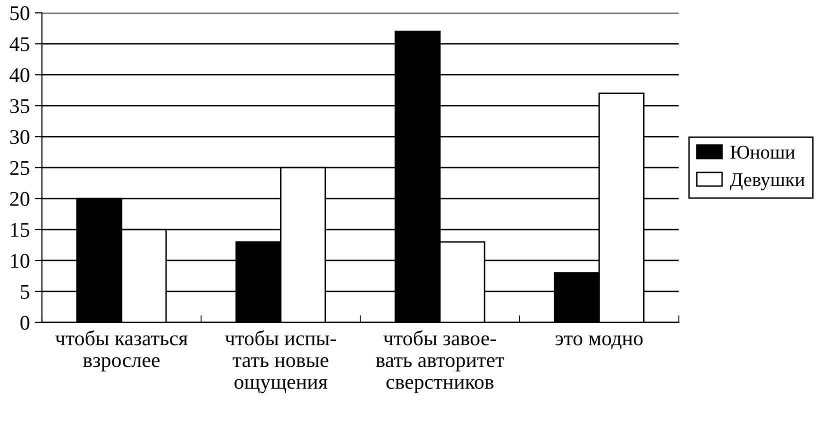 The height and width of the screenshot is (427, 838). Describe the element at coordinates (20, 229) in the screenshot. I see `y-tick-label: 15` at that location.